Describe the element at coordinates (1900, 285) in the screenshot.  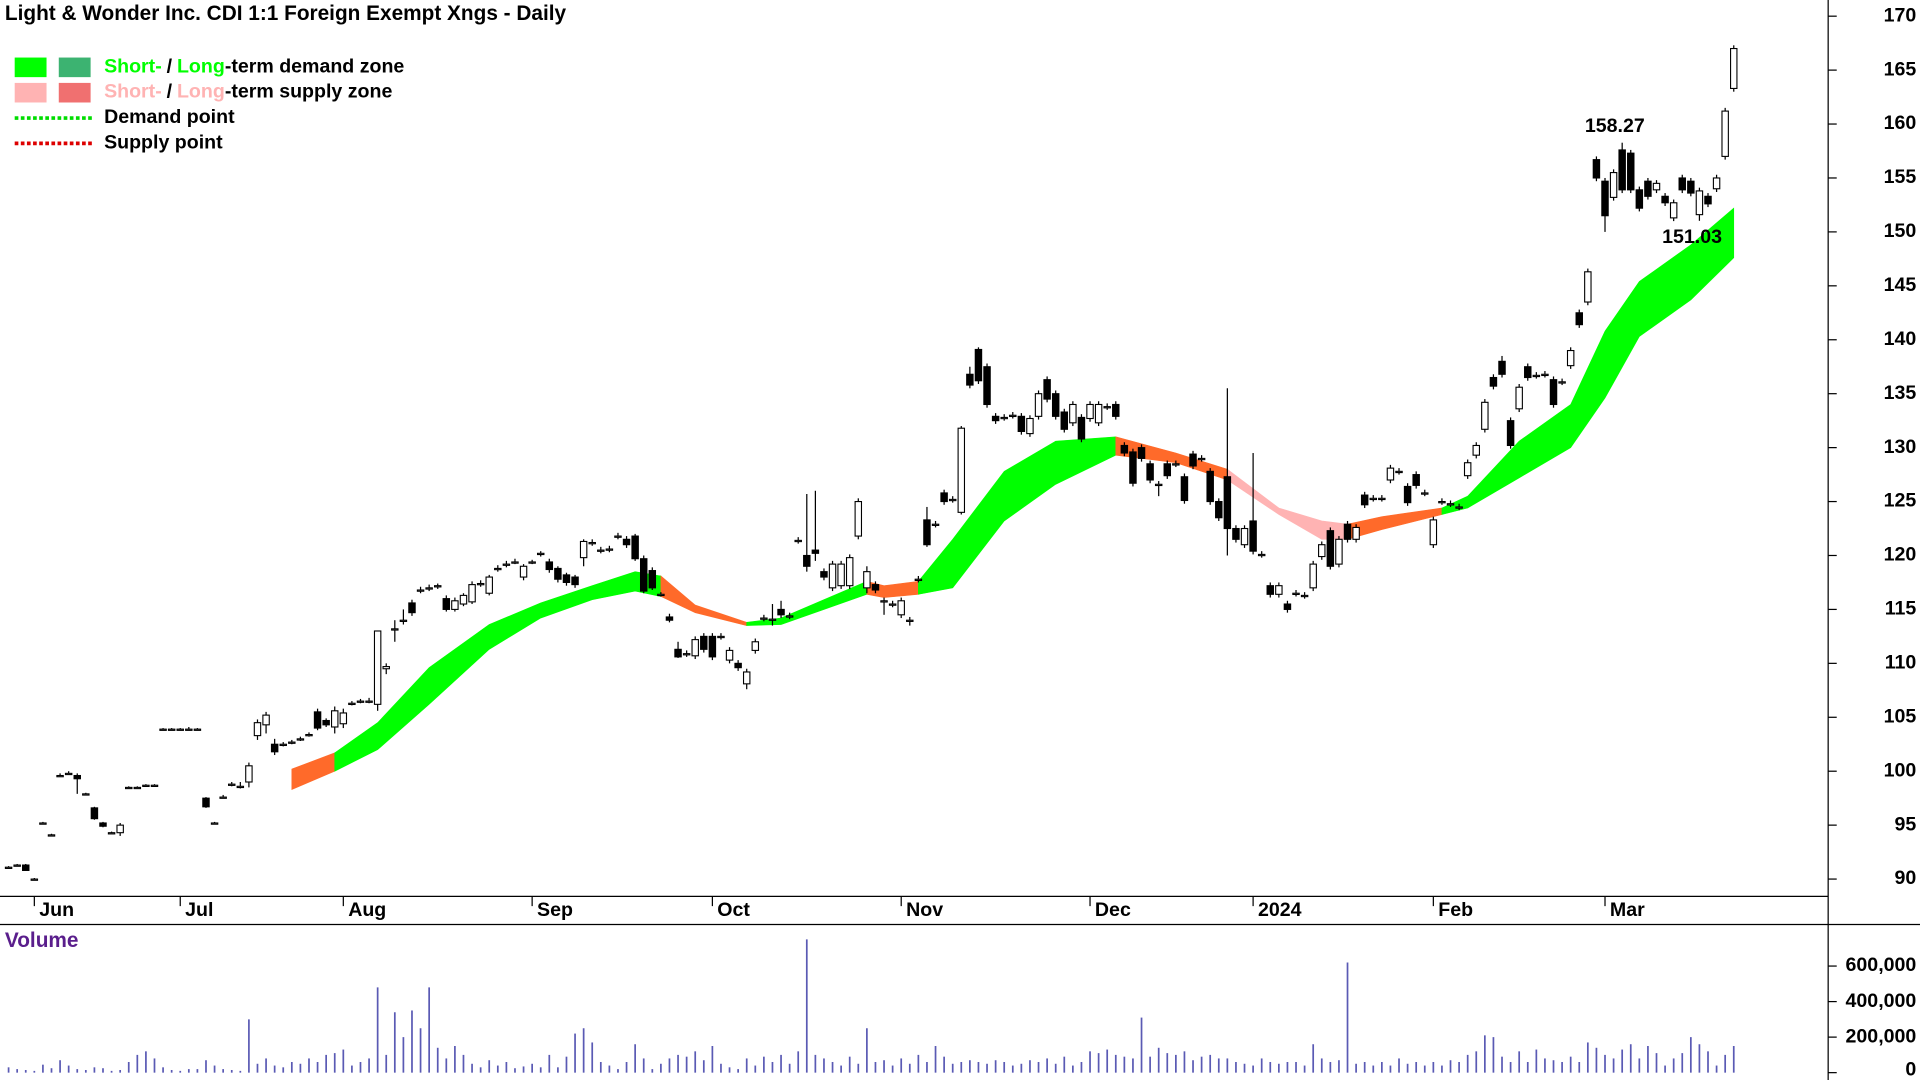
I see `y-tick-label: 145` at that location.